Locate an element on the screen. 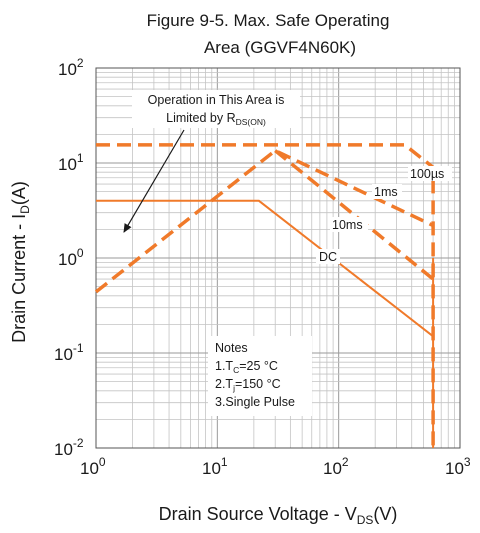 The width and height of the screenshot is (480, 533). notes-item-1: 1.TC=25 °C is located at coordinates (246, 367).